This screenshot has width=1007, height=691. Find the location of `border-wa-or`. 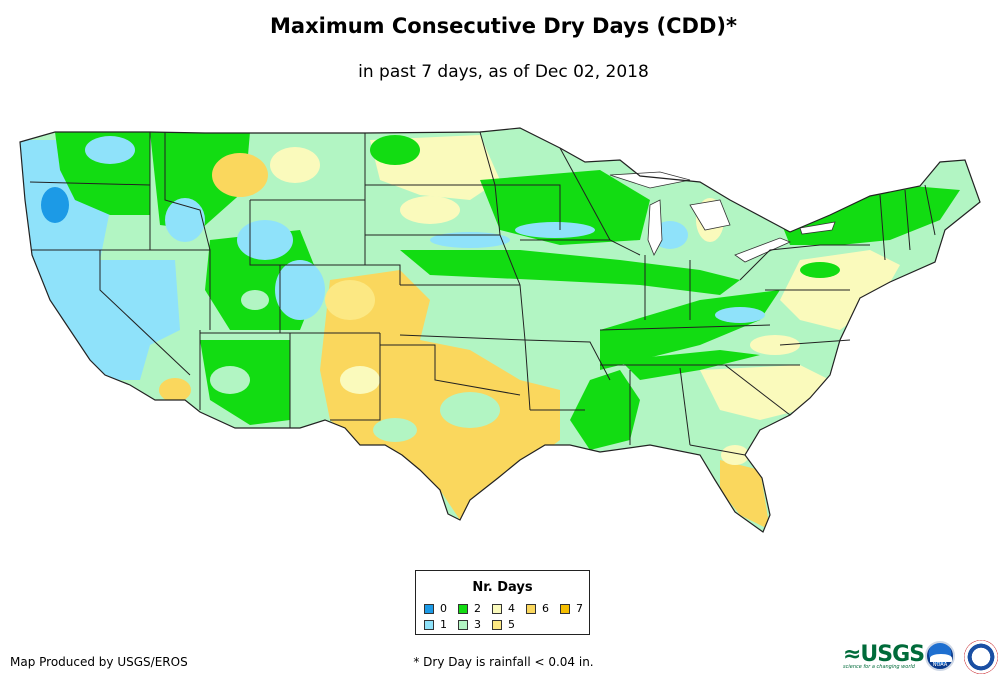

border-wa-or is located at coordinates (90, 183).